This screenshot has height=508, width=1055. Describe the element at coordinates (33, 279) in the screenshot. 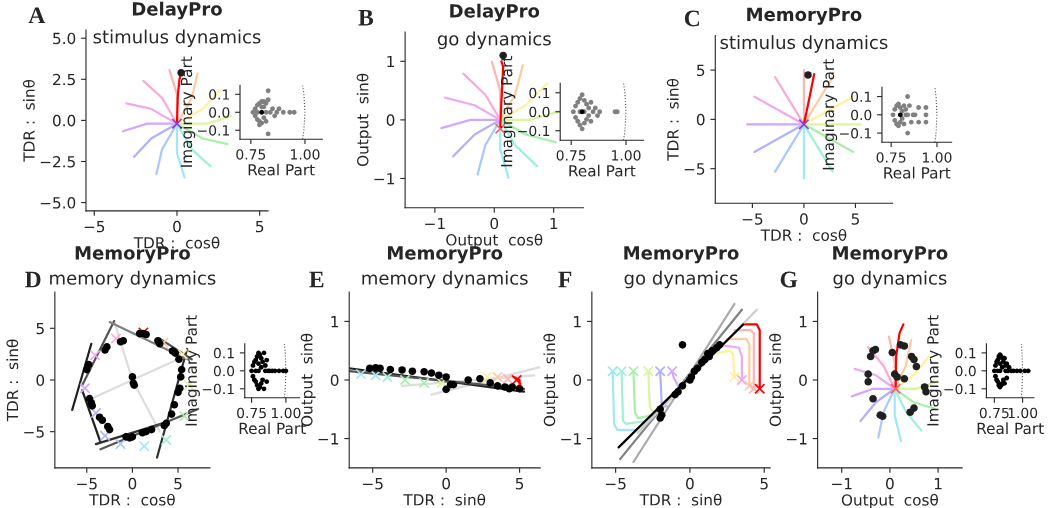

I see `text: D` at that location.